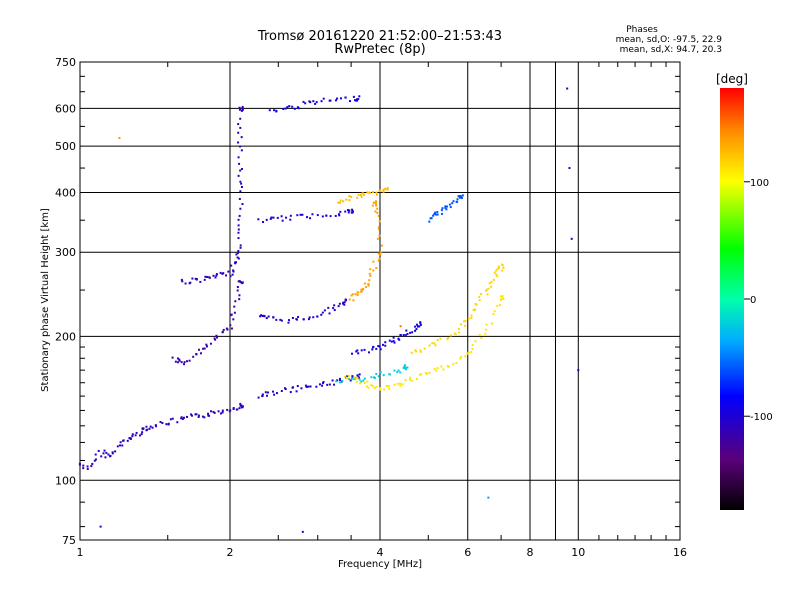 Image resolution: width=800 pixels, height=600 pixels. I want to click on x-tick-label: 2, so click(230, 552).